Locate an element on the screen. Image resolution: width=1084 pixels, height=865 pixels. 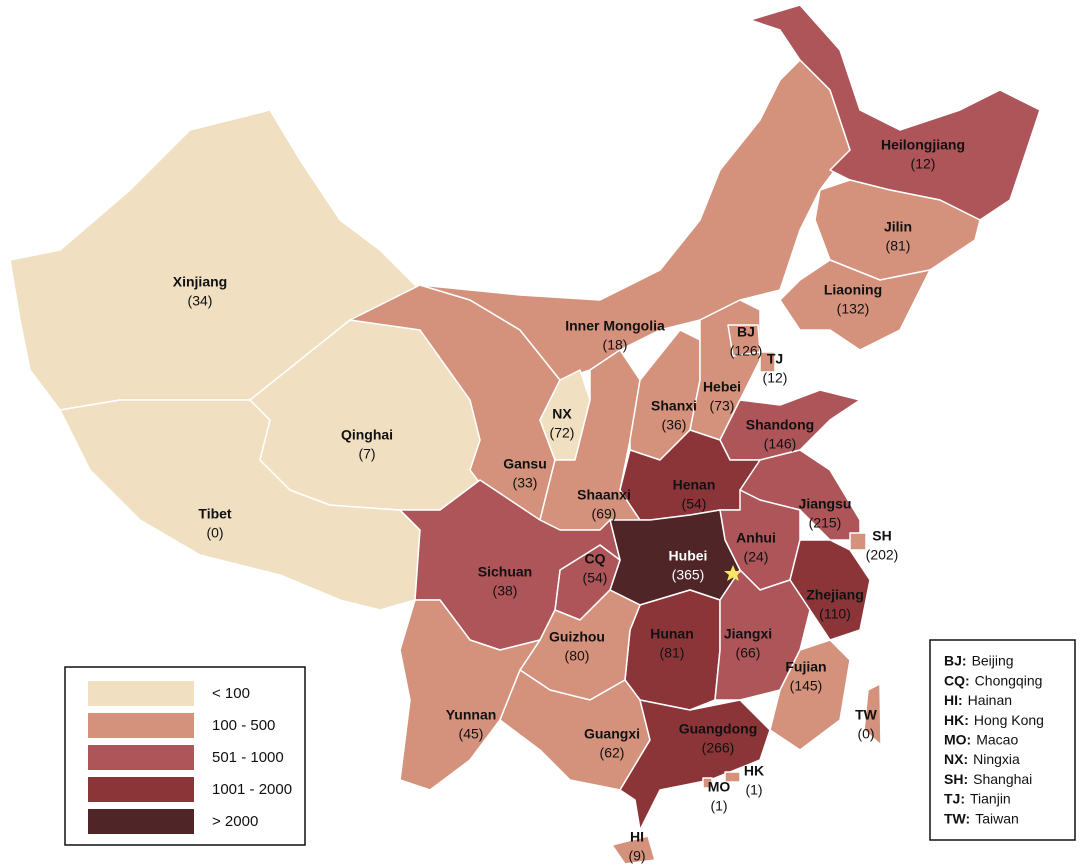
key-abbr: TW: is located at coordinates (957, 818).